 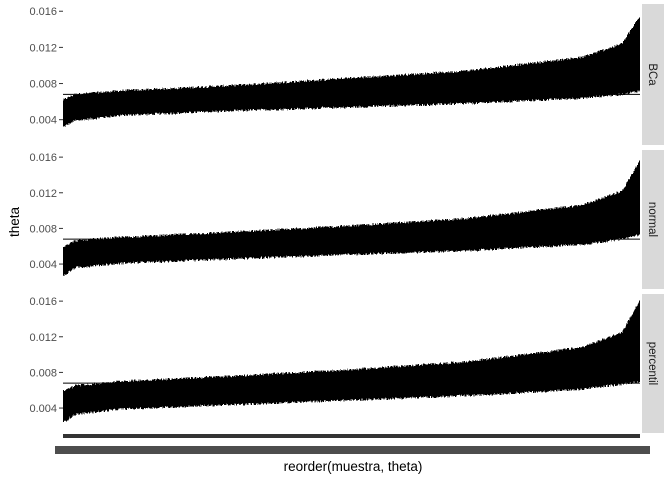 I want to click on x-axis, so click(x=352, y=444).